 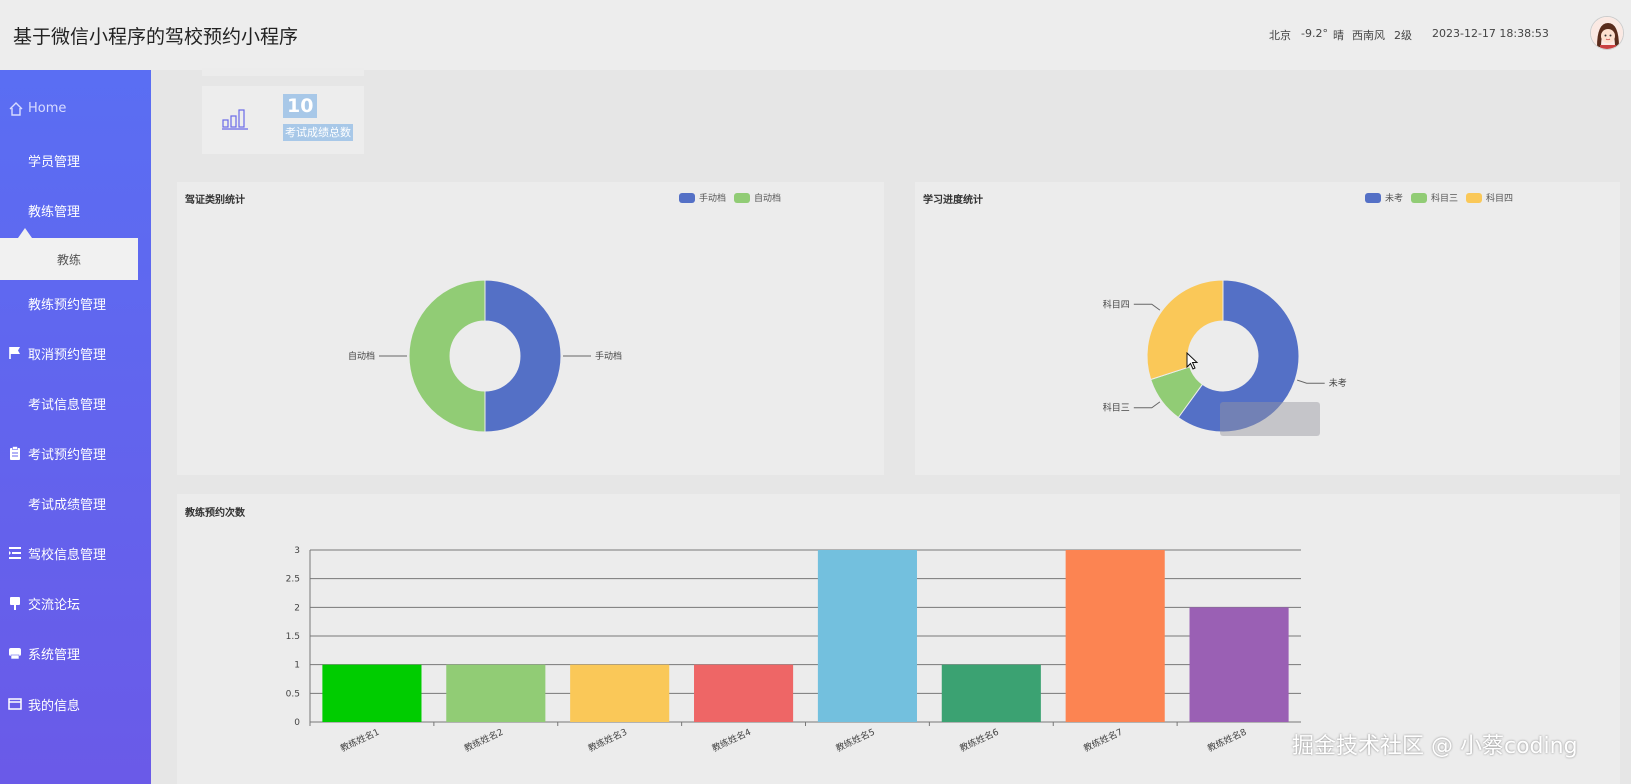 What do you see at coordinates (953, 200) in the screenshot?
I see `panel-title: 学习进度统计` at bounding box center [953, 200].